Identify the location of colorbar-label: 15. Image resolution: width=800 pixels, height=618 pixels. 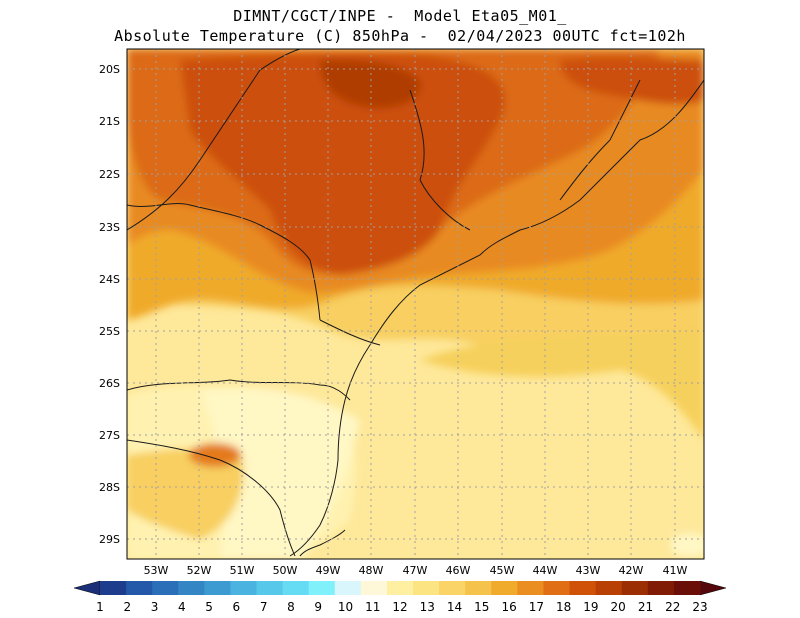
(481, 607).